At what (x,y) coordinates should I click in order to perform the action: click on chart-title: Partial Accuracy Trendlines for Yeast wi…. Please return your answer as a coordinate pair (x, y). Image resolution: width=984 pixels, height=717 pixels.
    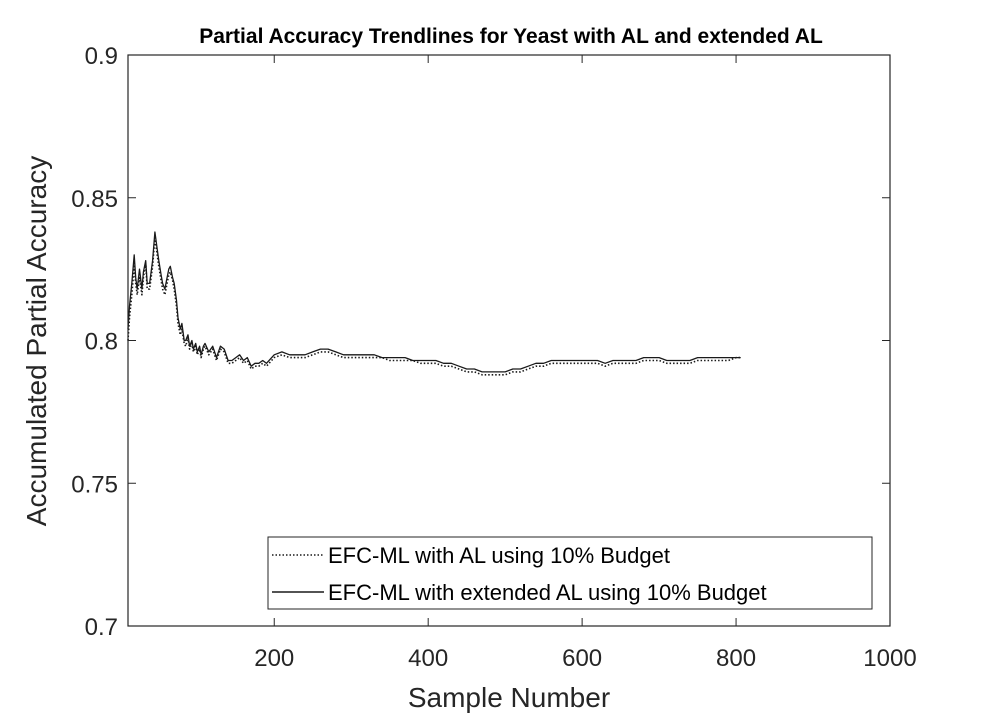
    Looking at the image, I should click on (511, 36).